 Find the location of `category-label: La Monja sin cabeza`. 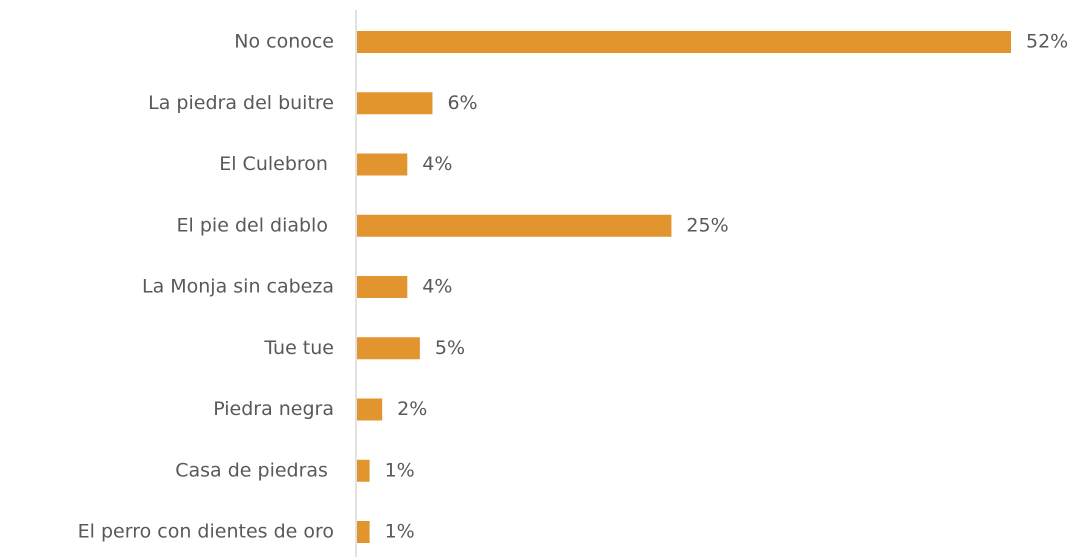

category-label: La Monja sin cabeza is located at coordinates (238, 287).